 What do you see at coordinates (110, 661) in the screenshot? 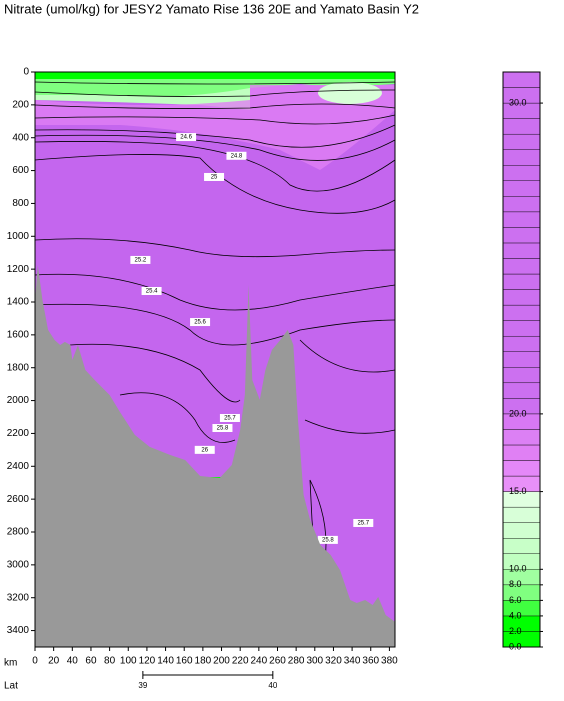
I see `x-tick-label: 80` at bounding box center [110, 661].